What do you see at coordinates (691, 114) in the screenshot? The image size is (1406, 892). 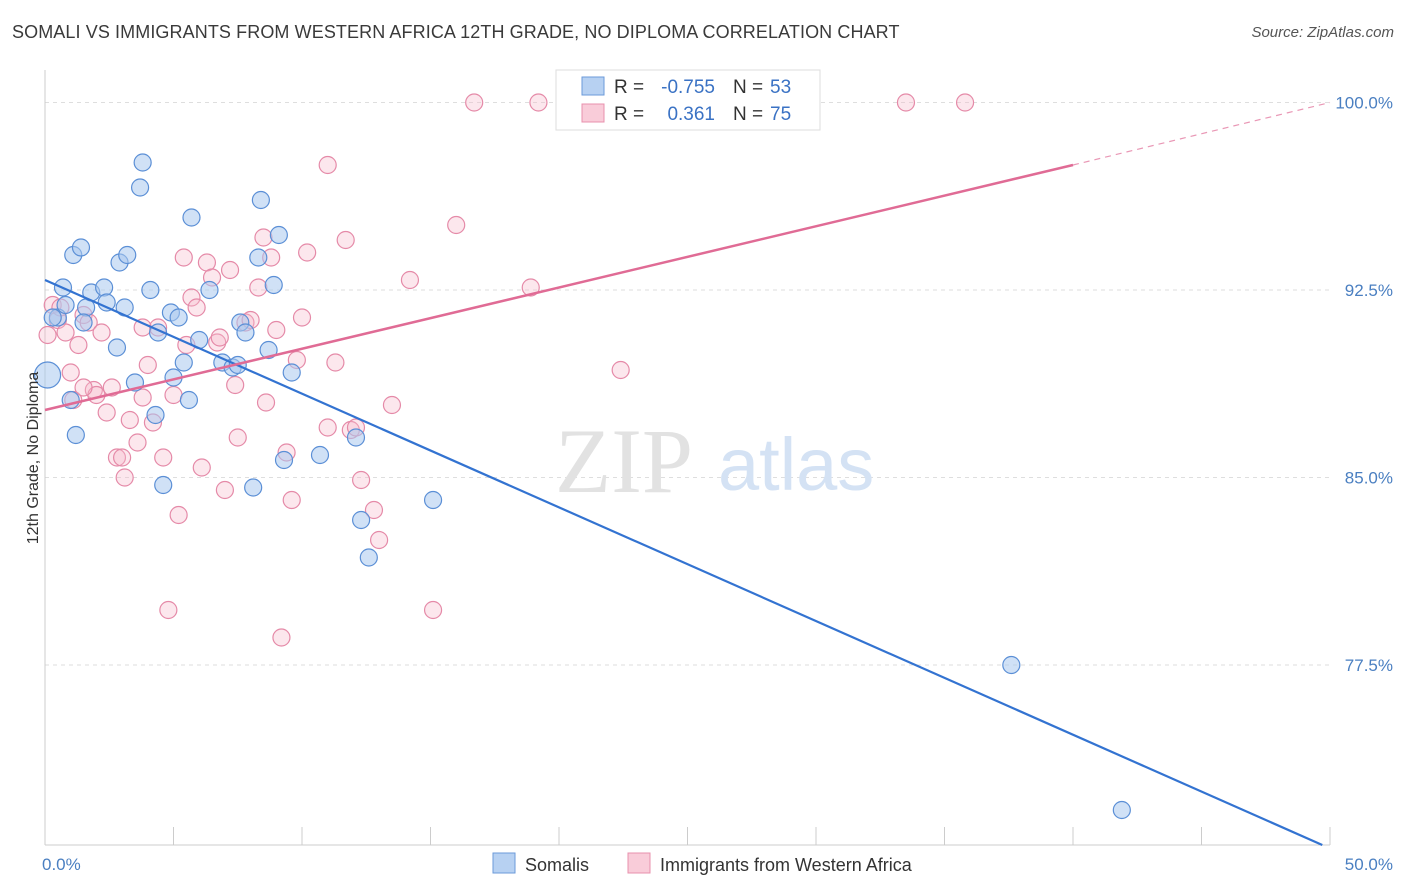 I see `legend-r-waf: 0.361` at bounding box center [691, 114].